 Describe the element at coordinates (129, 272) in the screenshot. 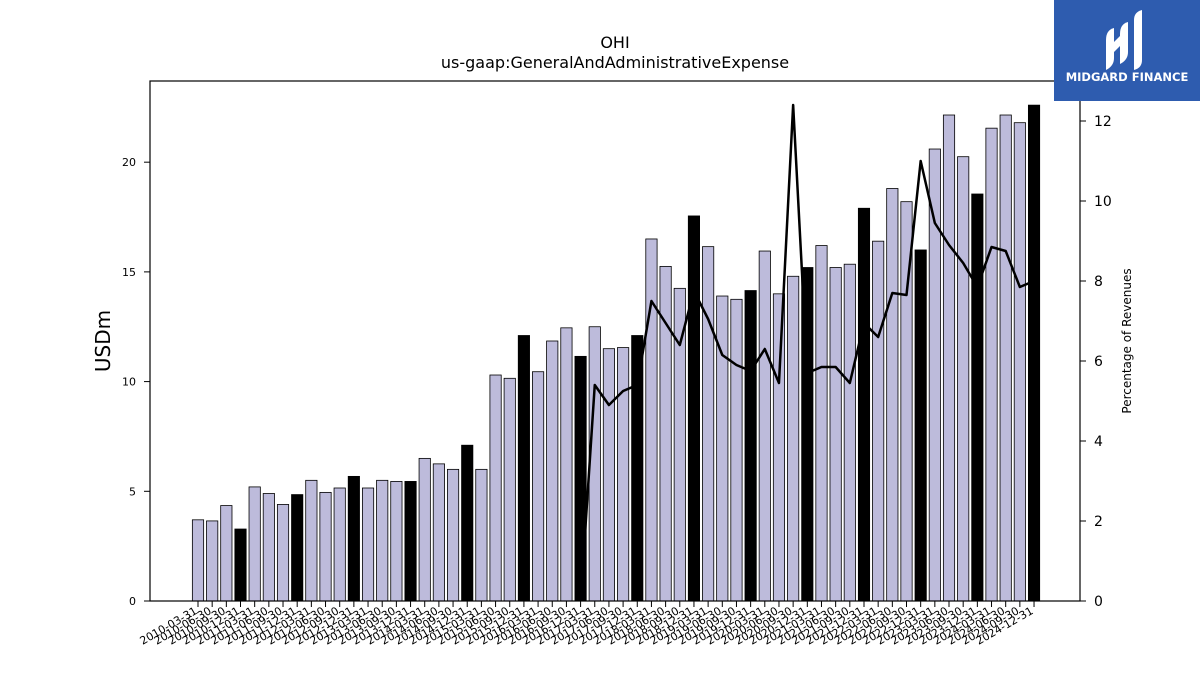

I see `y-tick-label-left: 15` at that location.